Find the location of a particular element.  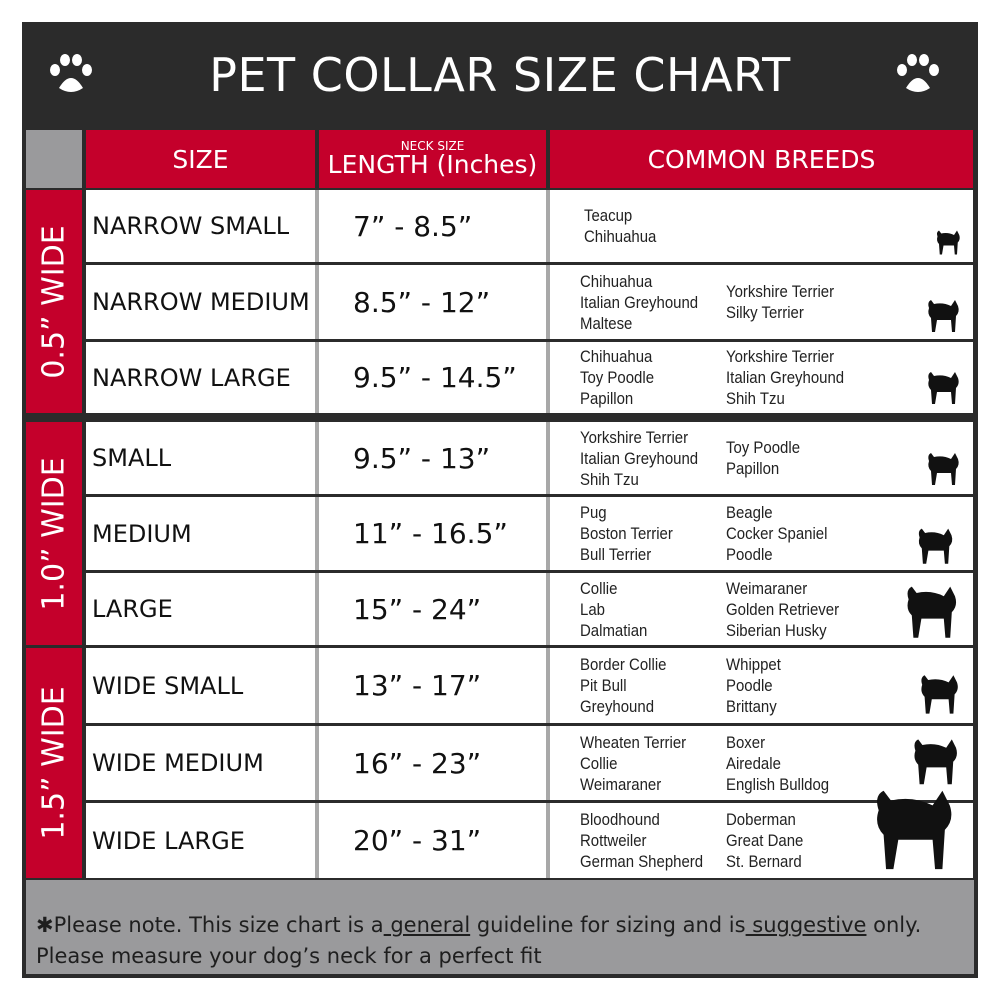

size-cell: LARGE is located at coordinates (200, 609).